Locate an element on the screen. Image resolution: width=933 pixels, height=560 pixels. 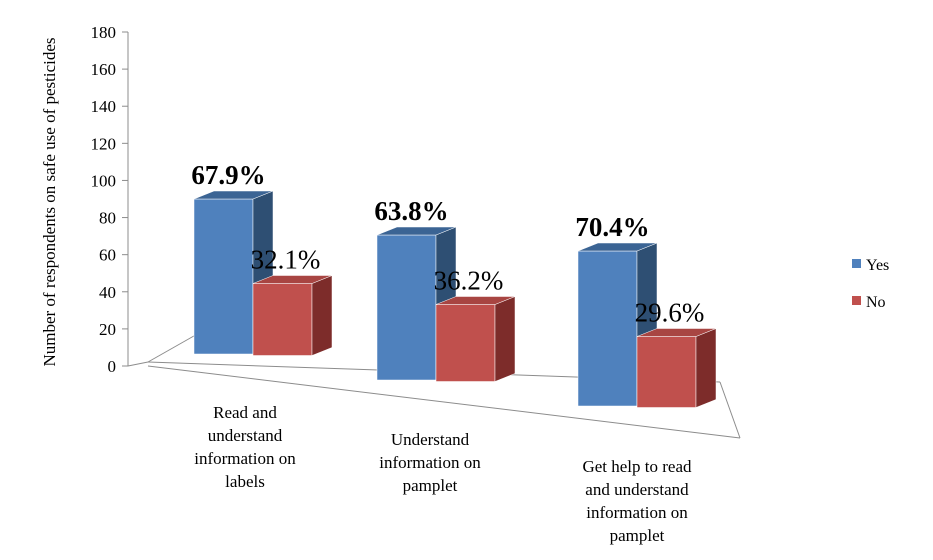
data-label-no: 29.6% is located at coordinates (670, 313).